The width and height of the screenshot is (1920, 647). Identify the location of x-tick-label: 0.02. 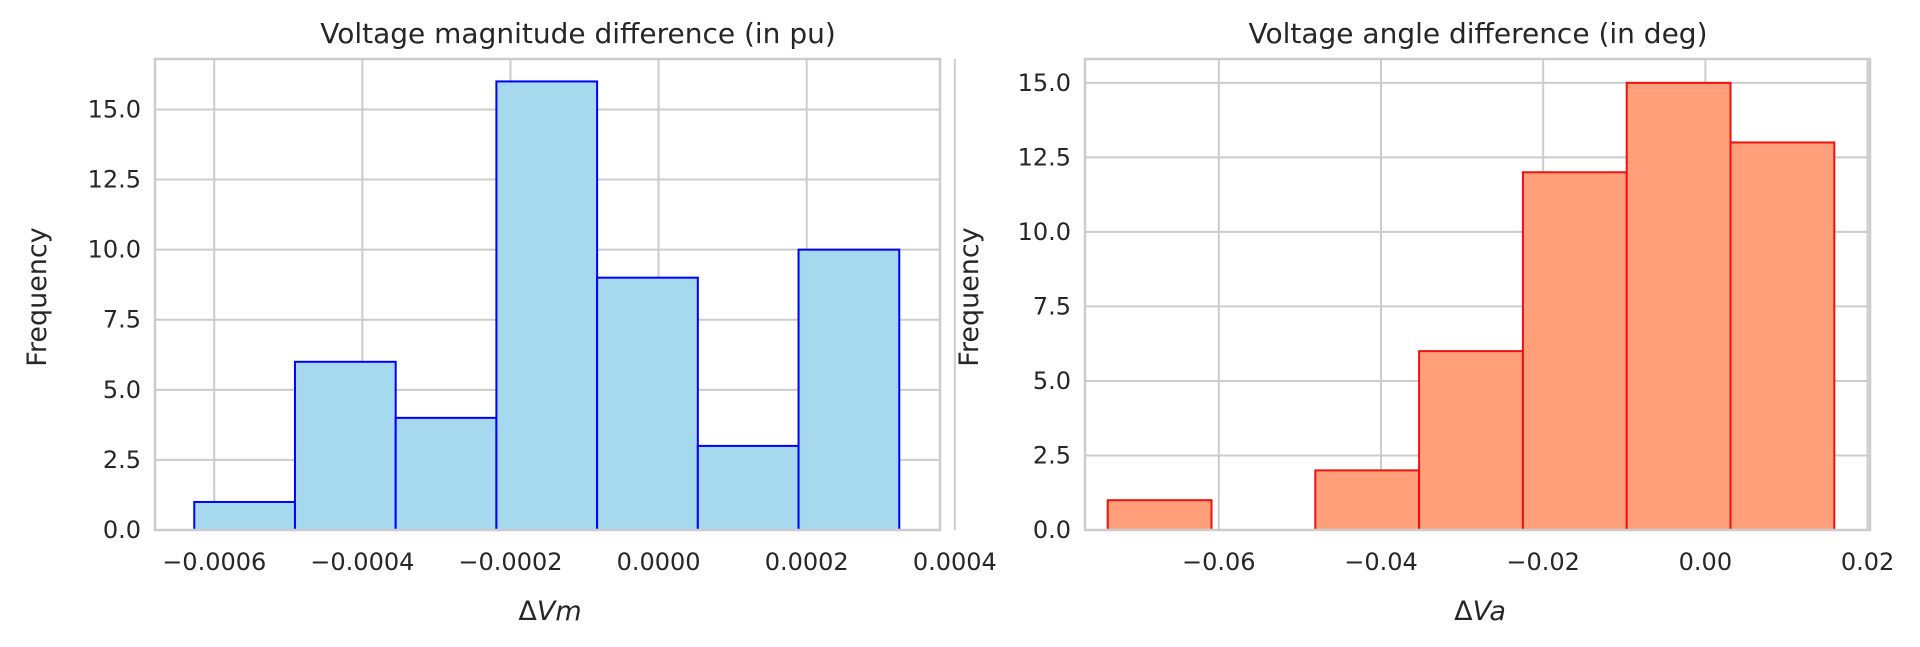
(1867, 562).